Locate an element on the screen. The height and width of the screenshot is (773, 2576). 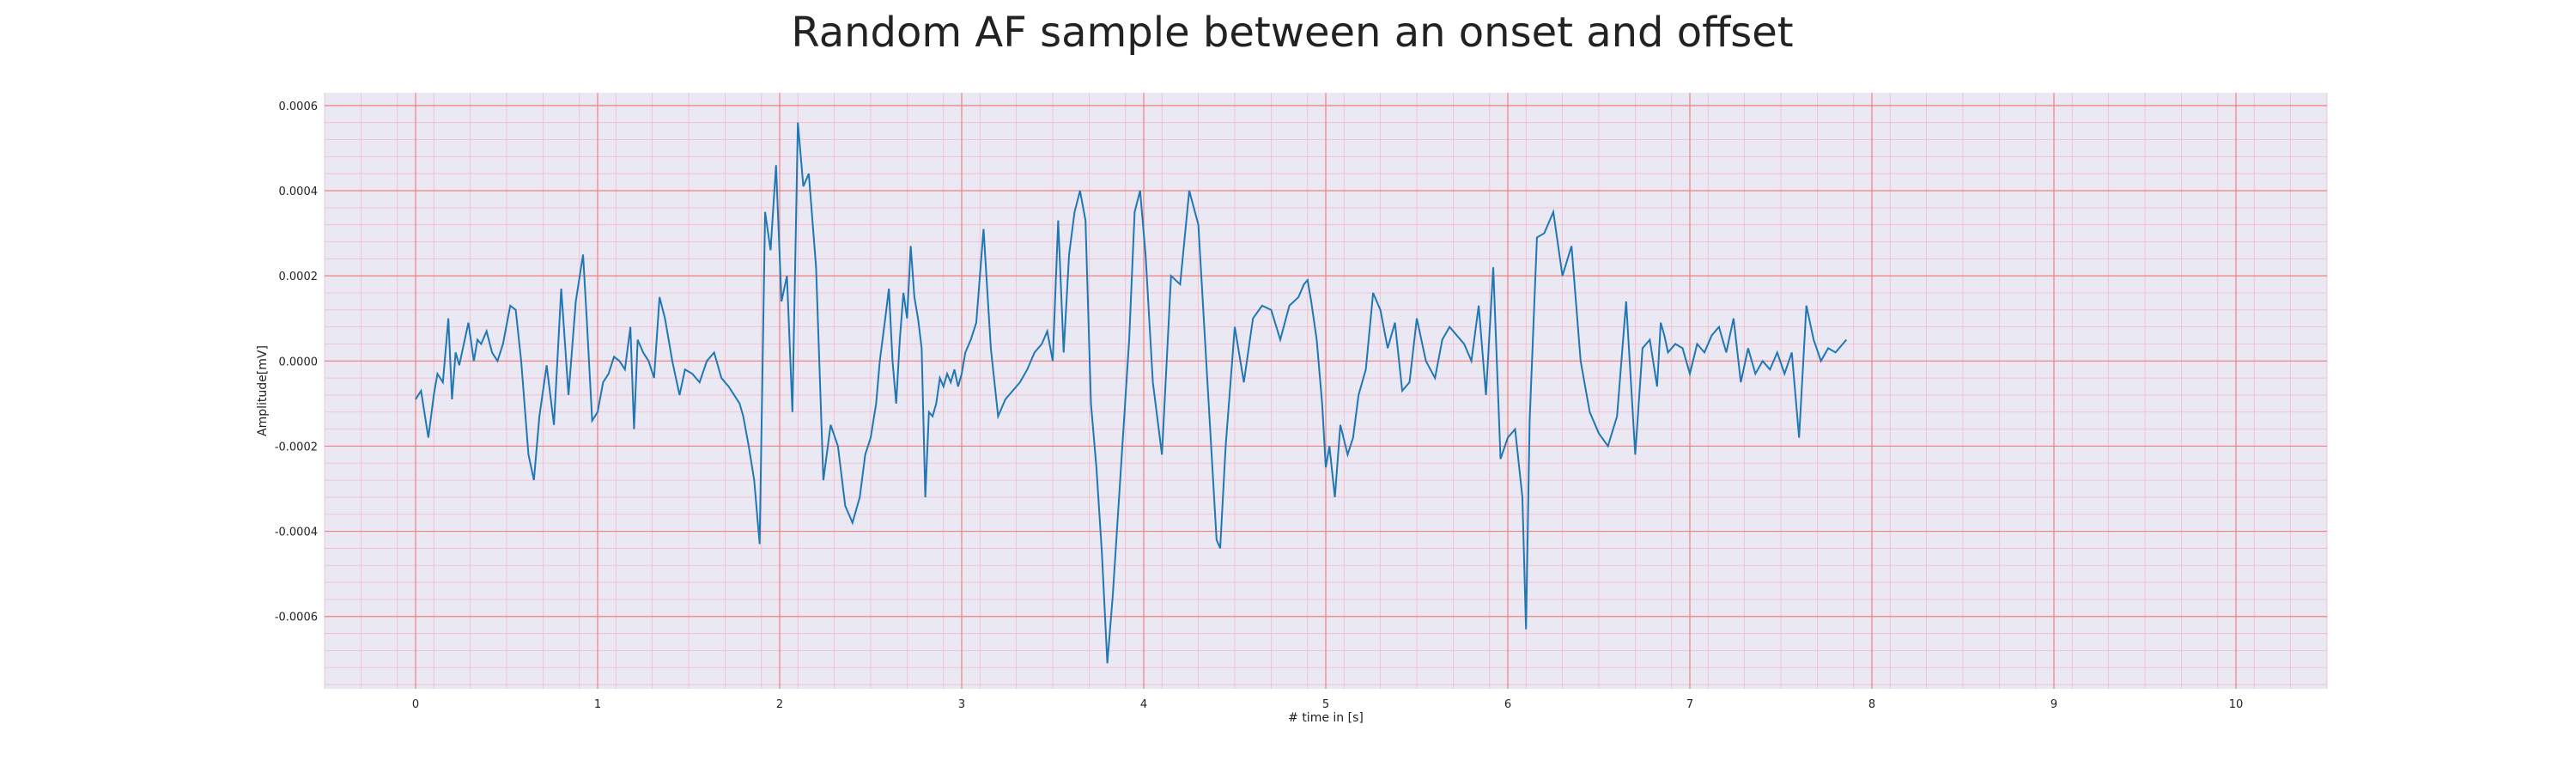
y-tick-label: 0.0000 is located at coordinates (299, 362).